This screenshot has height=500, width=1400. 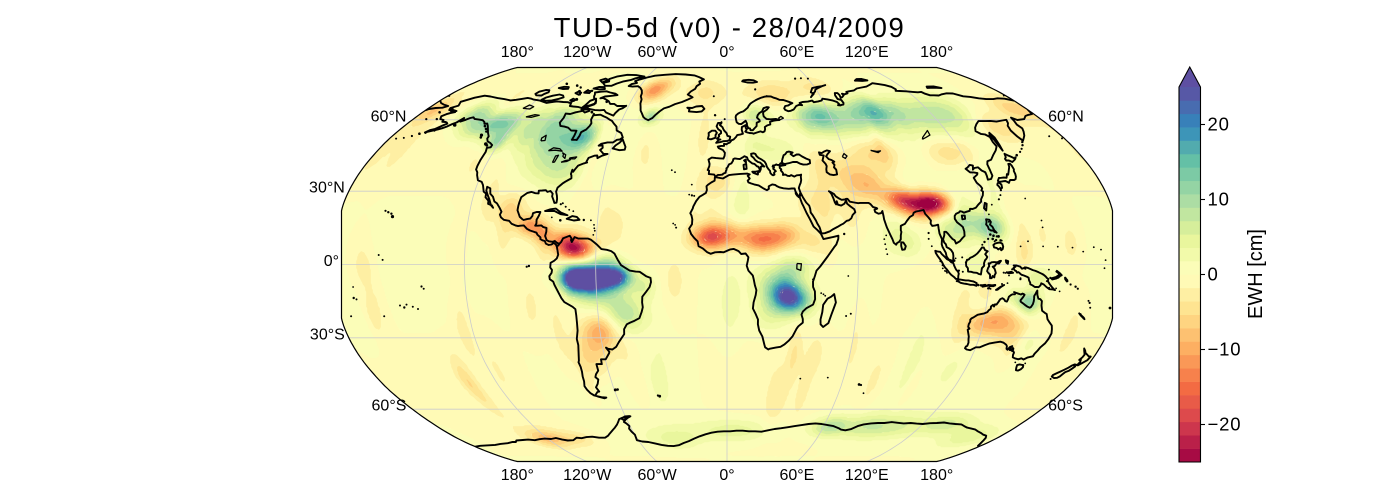 What do you see at coordinates (327, 188) in the screenshot?
I see `svg-text: 30°N` at bounding box center [327, 188].